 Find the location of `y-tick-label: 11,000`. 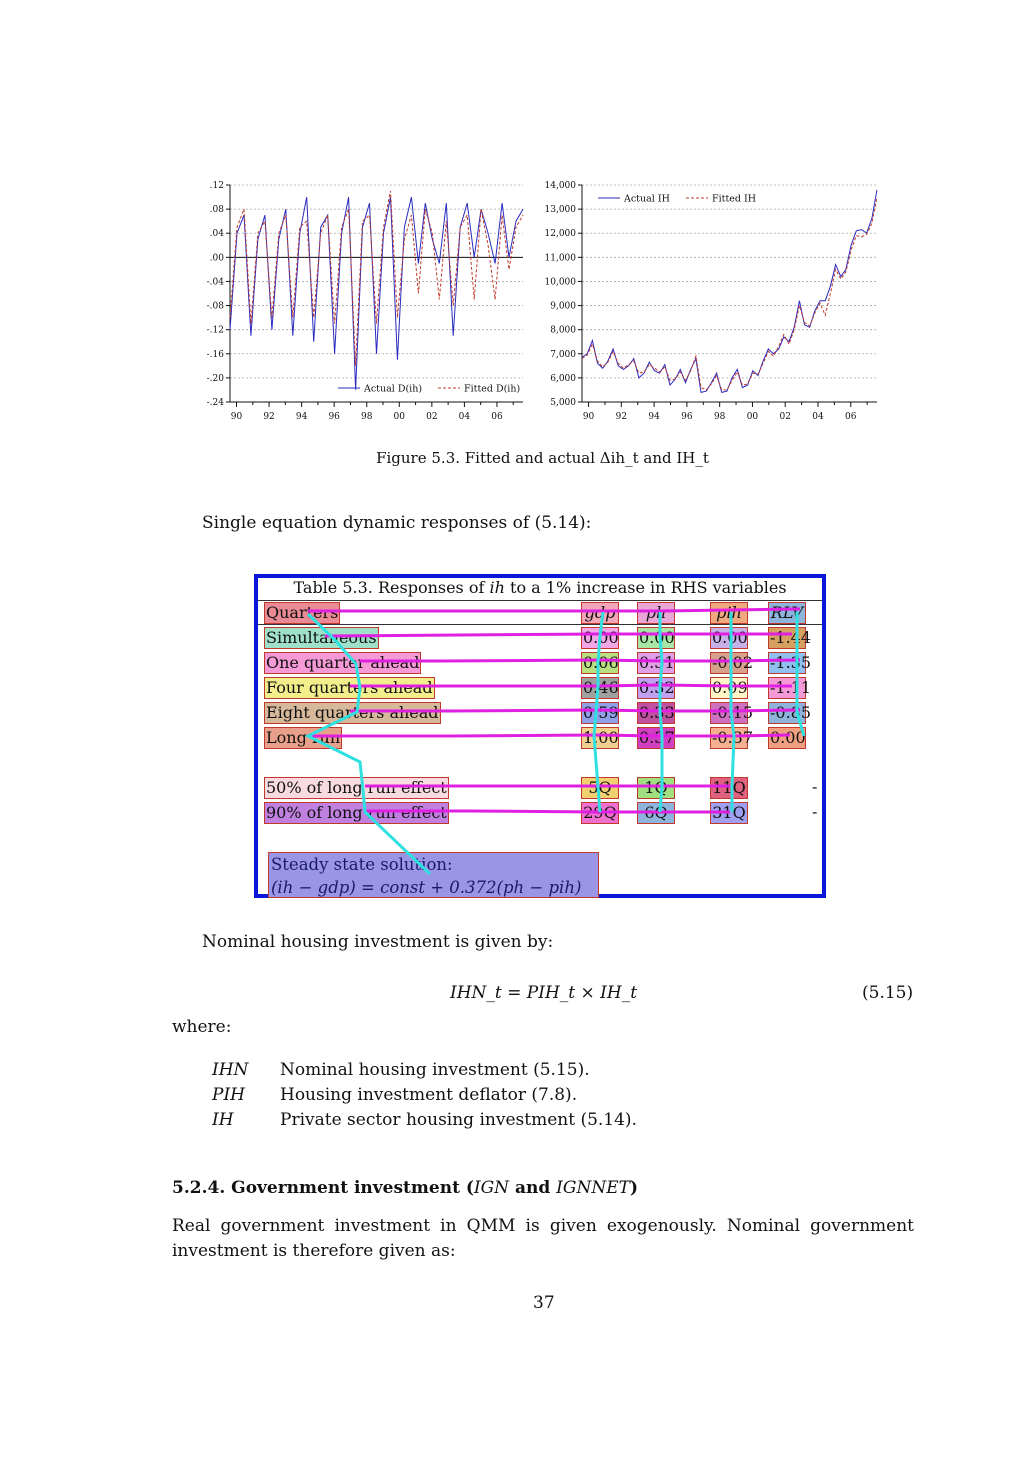

y-tick-label: 11,000 is located at coordinates (561, 258).